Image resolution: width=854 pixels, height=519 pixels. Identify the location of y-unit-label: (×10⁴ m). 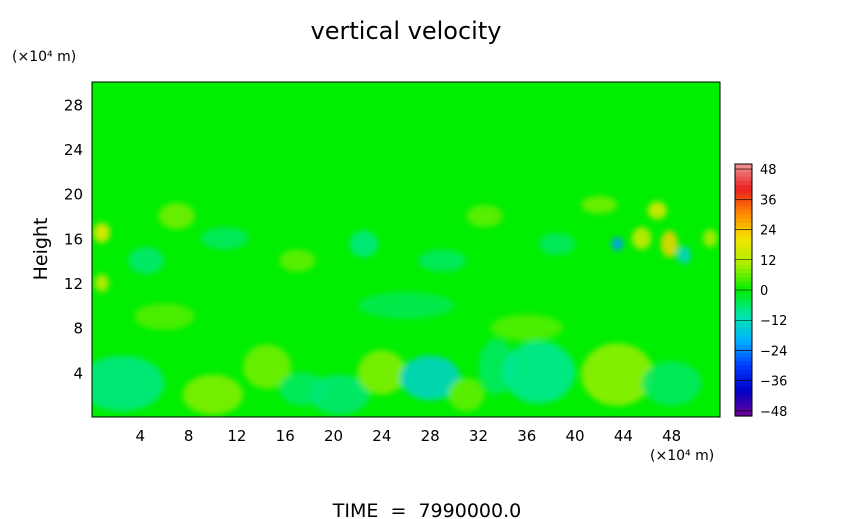
(44, 57).